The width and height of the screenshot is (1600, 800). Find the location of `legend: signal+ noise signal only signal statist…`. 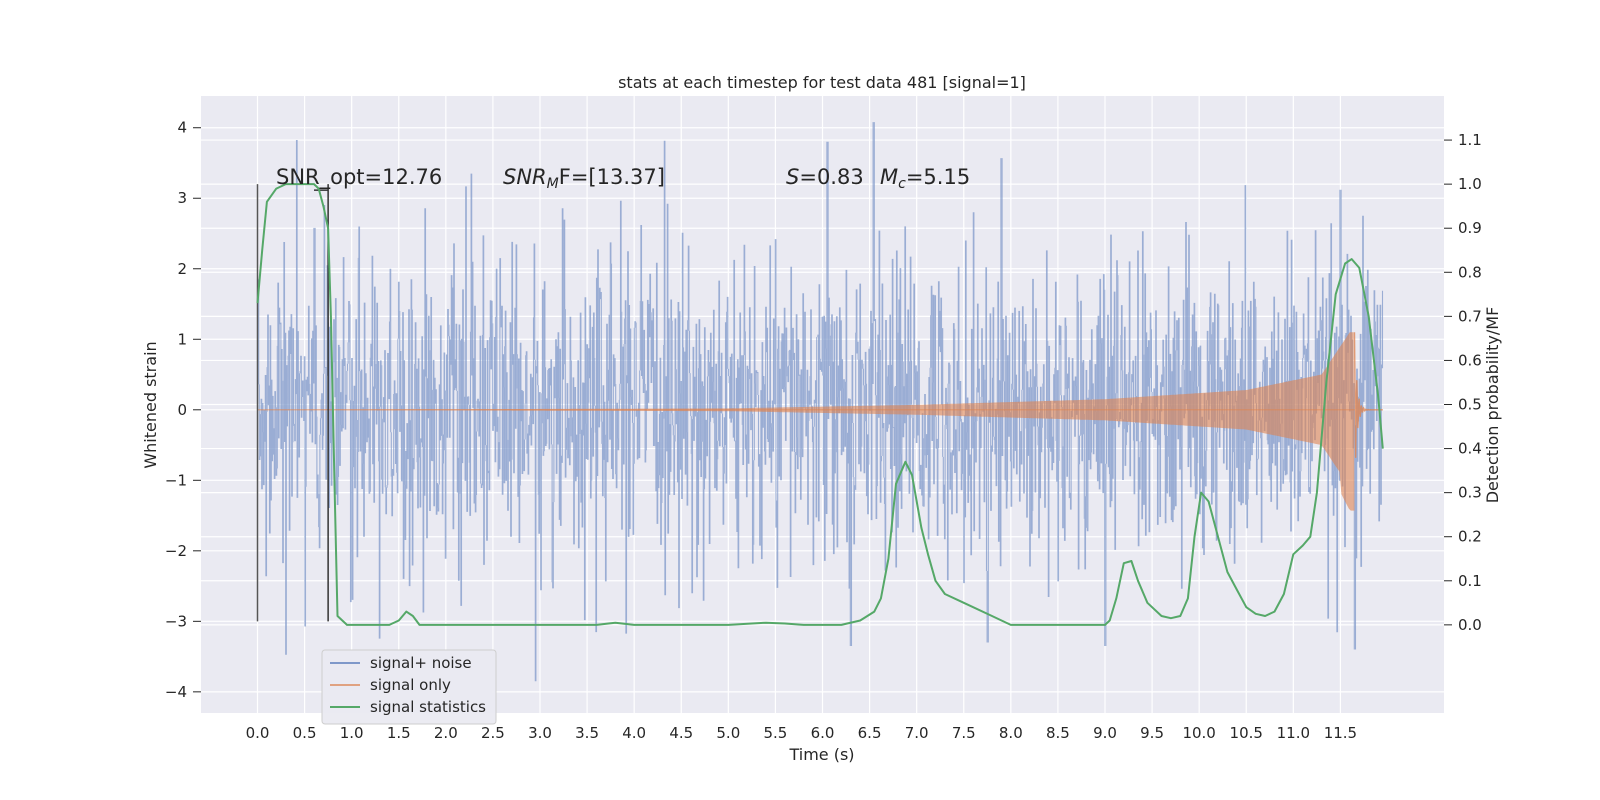

legend: signal+ noise signal only signal statist… is located at coordinates (409, 687).